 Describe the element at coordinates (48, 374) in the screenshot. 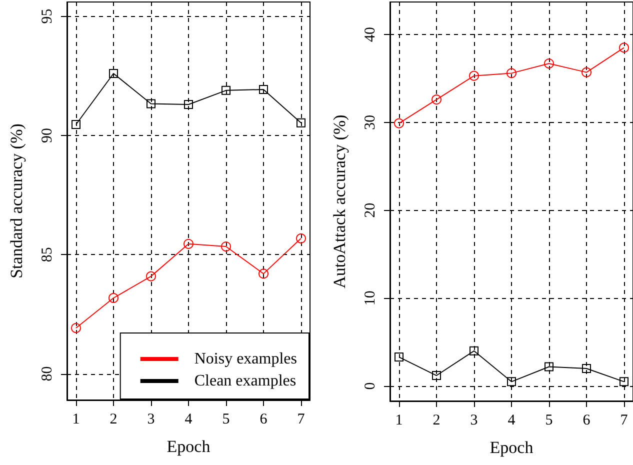

I see `y-tick-label: 80` at that location.